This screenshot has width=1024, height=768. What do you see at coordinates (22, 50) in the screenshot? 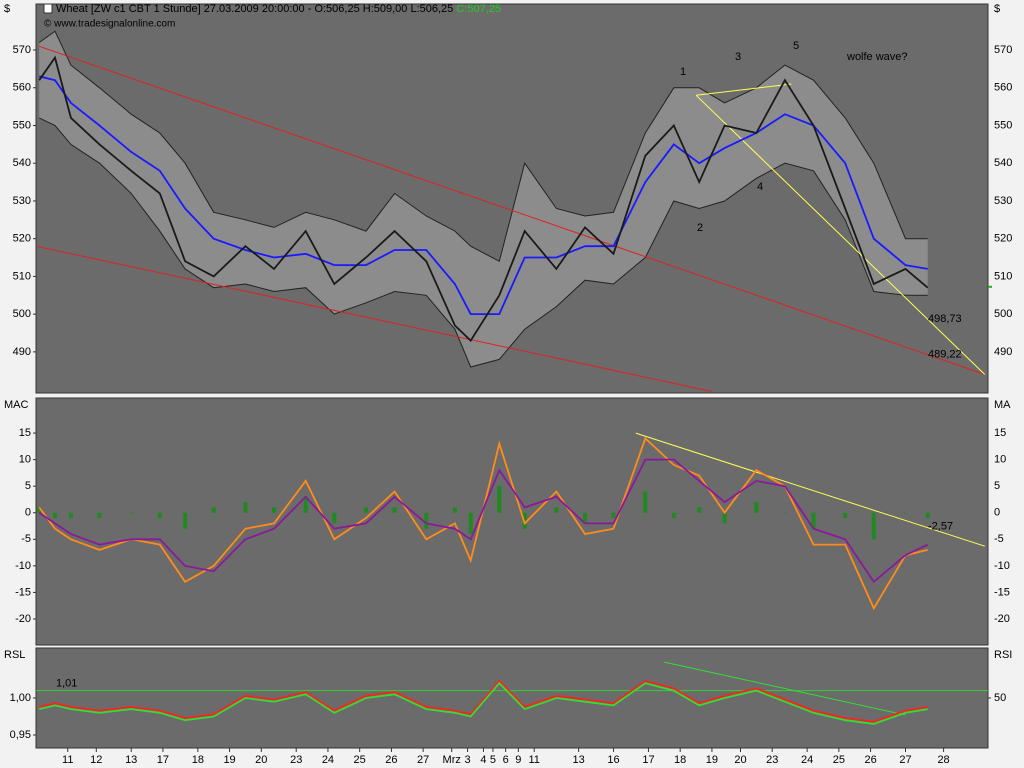
I see `y-tick-label: 570` at bounding box center [22, 50].